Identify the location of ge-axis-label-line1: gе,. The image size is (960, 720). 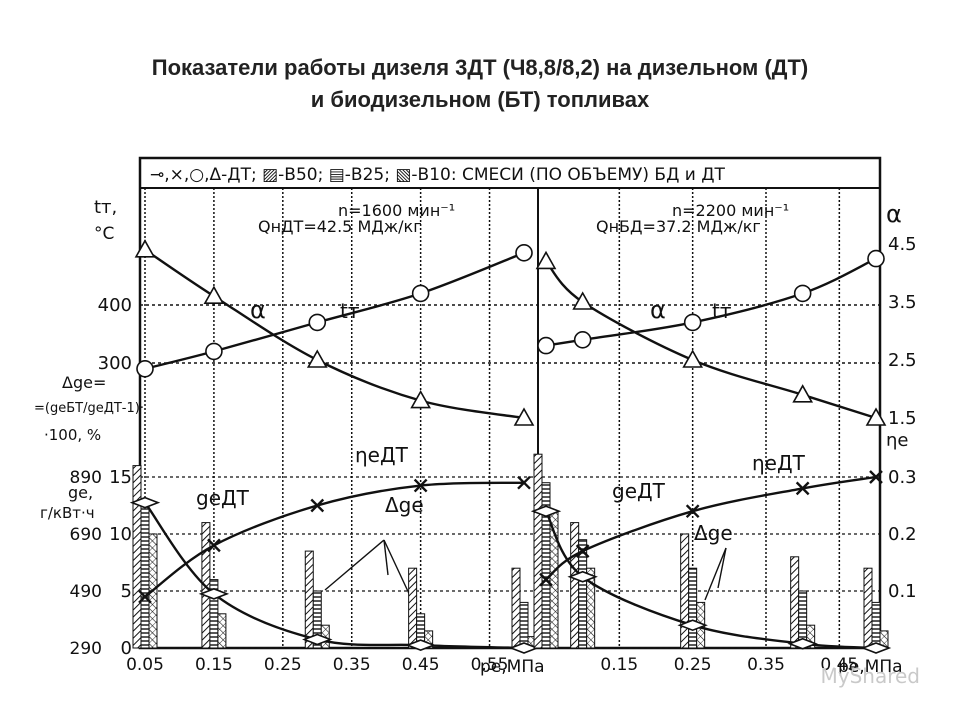
(80, 492).